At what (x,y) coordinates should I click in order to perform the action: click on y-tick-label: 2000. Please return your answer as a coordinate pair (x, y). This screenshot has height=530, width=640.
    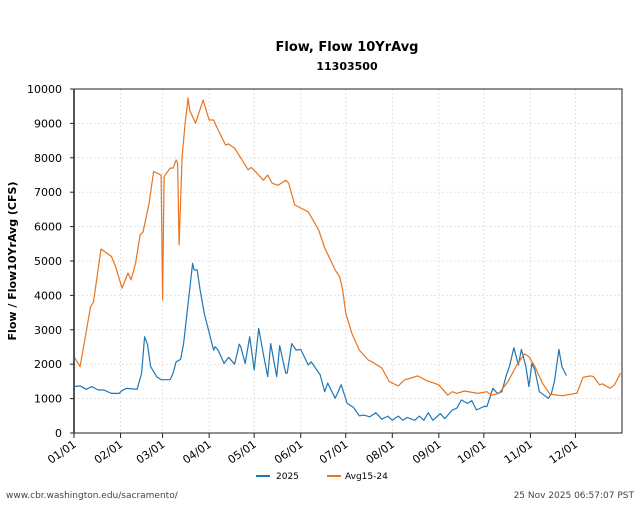
    Looking at the image, I should click on (48, 364).